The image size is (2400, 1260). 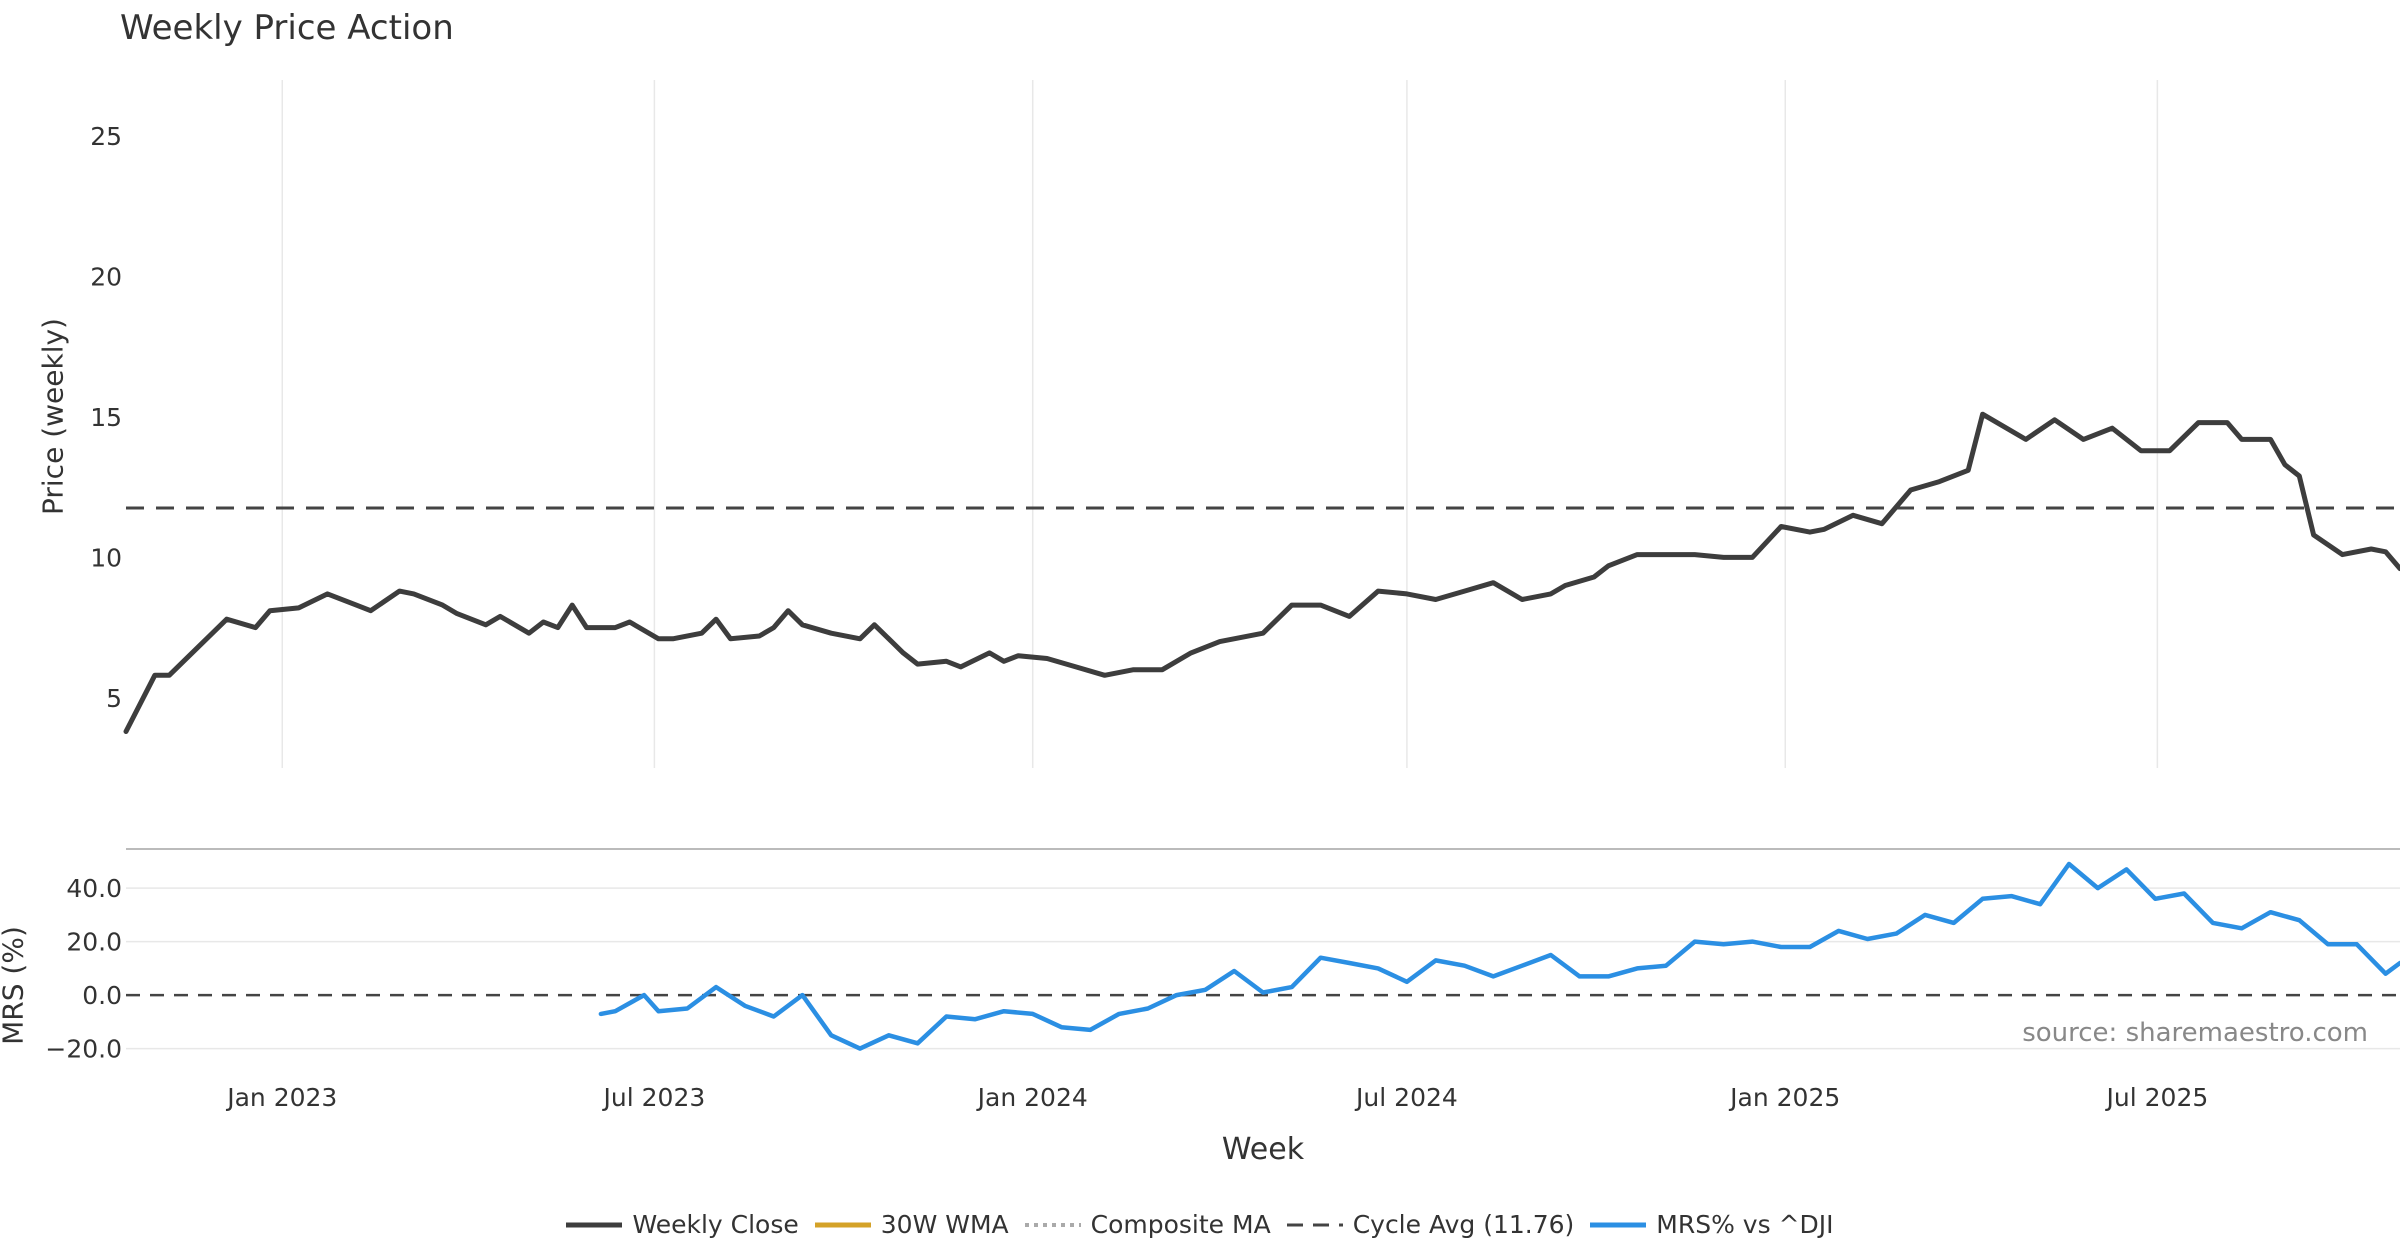 What do you see at coordinates (106, 557) in the screenshot?
I see `price-y-tick-label-1: 10` at bounding box center [106, 557].